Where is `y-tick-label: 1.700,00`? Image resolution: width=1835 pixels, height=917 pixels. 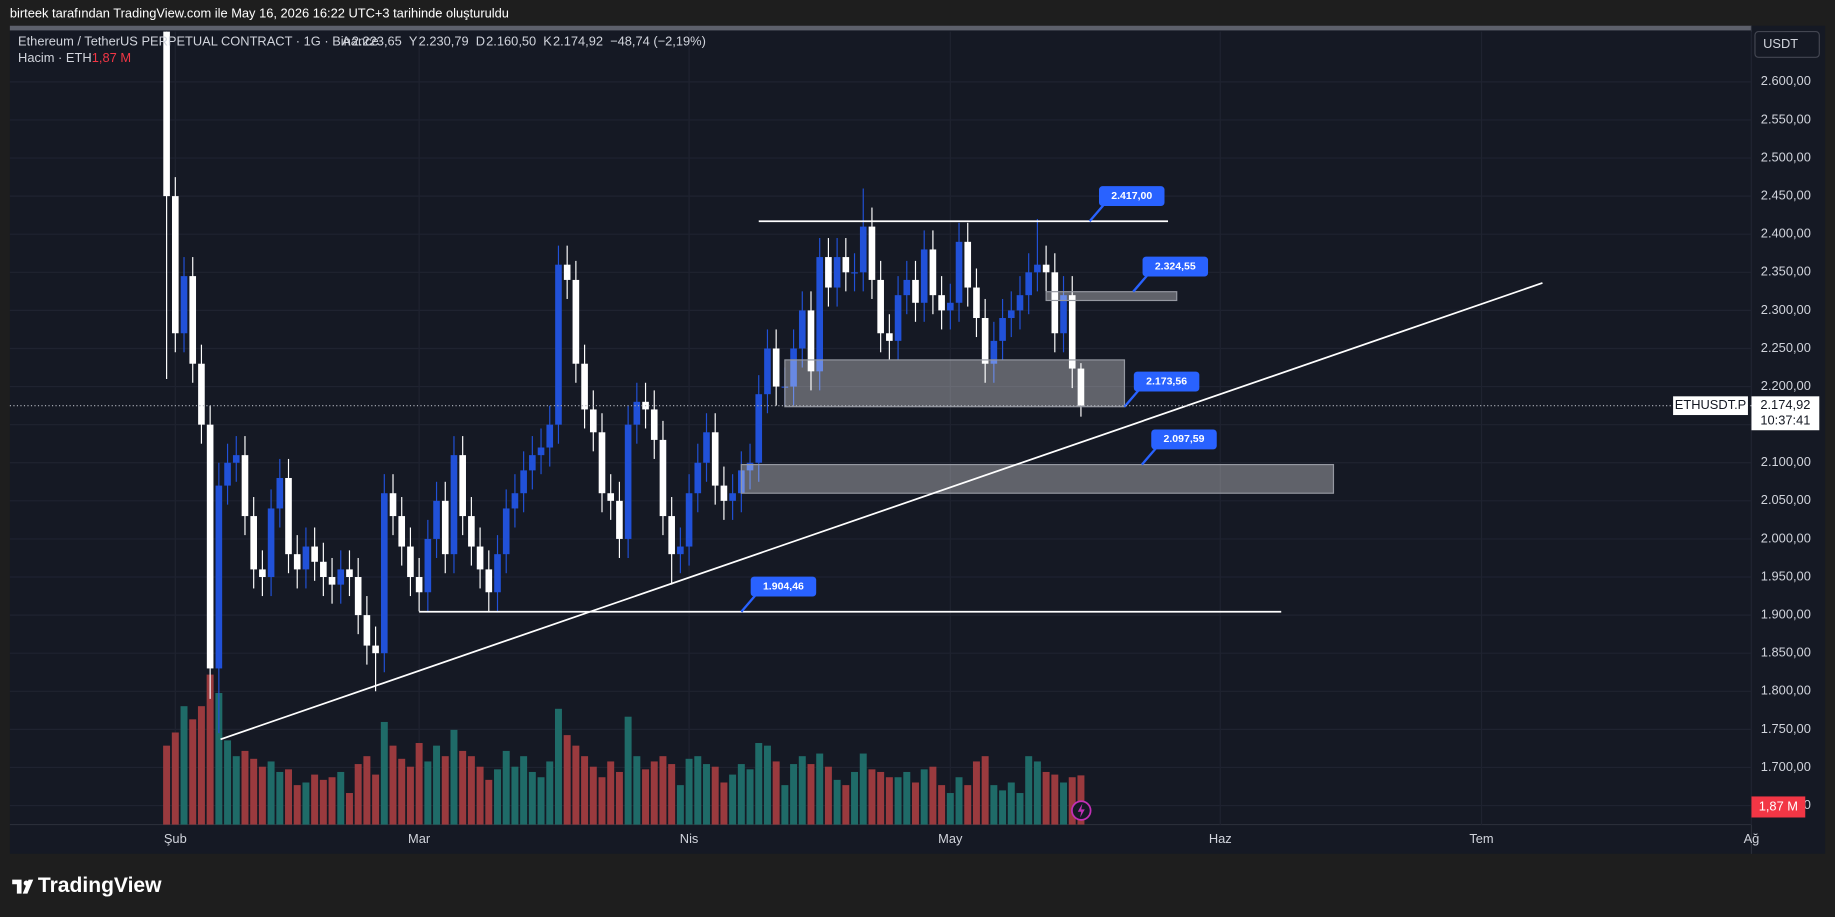
y-tick-label: 1.700,00 is located at coordinates (1786, 766).